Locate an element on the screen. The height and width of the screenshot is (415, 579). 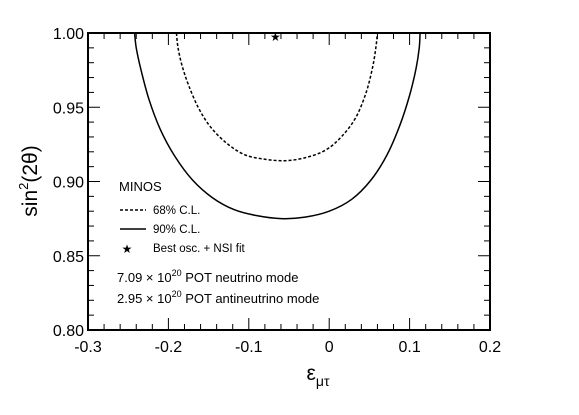
legend-star-icon: ★ is located at coordinates (127, 249).